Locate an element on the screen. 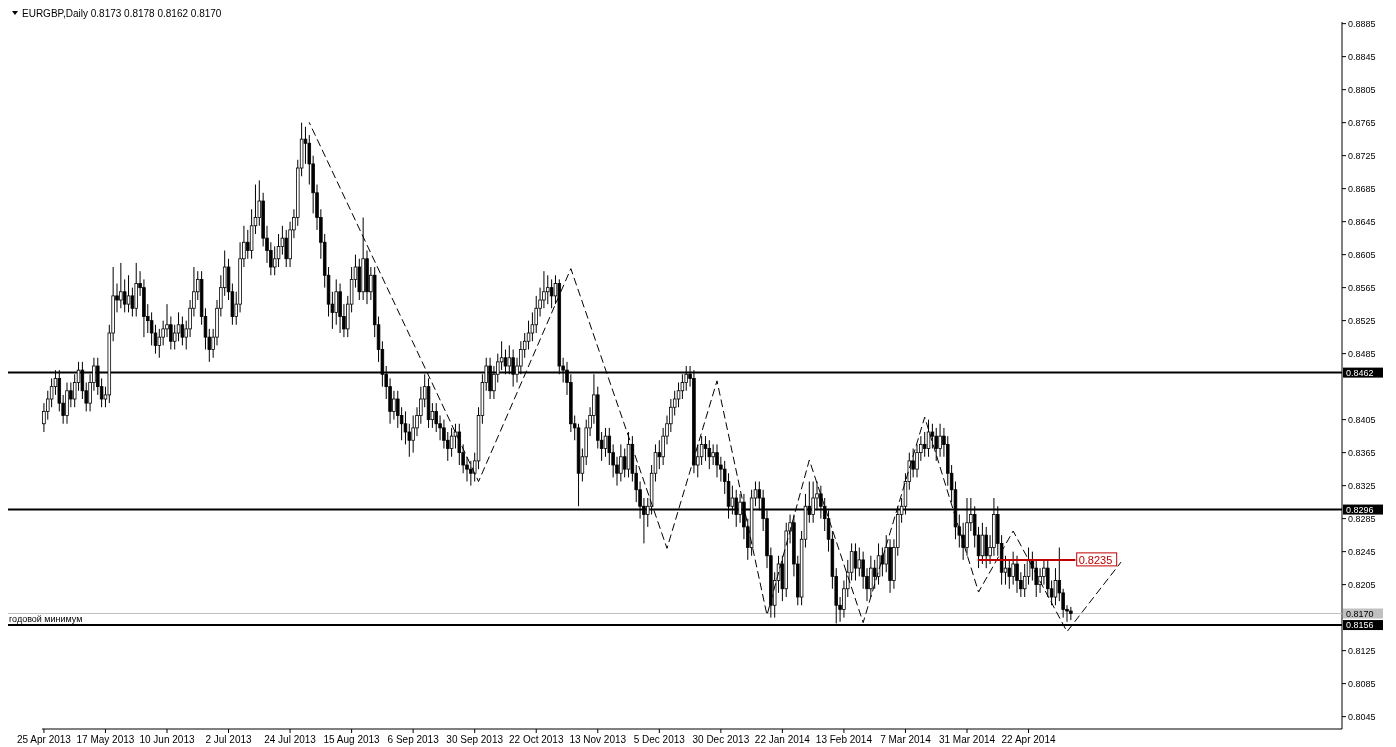 Image resolution: width=1396 pixels, height=747 pixels. x-tick-label: 15 Aug 2013 is located at coordinates (352, 739).